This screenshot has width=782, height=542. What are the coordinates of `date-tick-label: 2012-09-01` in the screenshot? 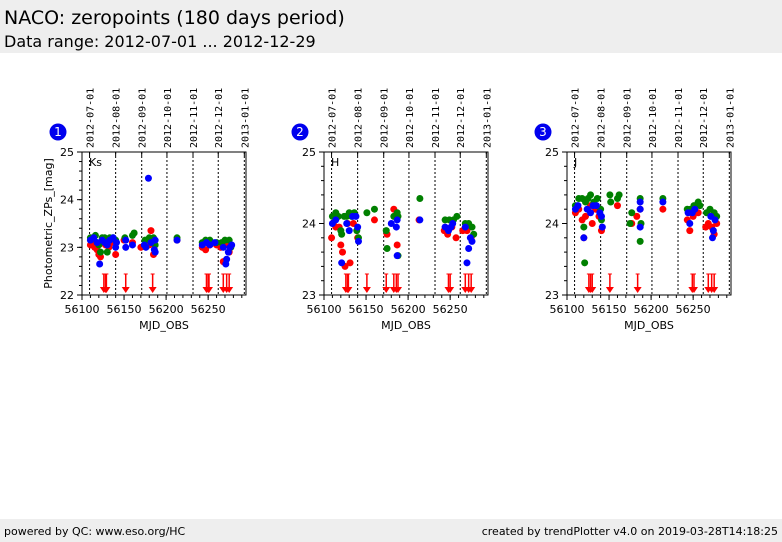 It's located at (385, 118).